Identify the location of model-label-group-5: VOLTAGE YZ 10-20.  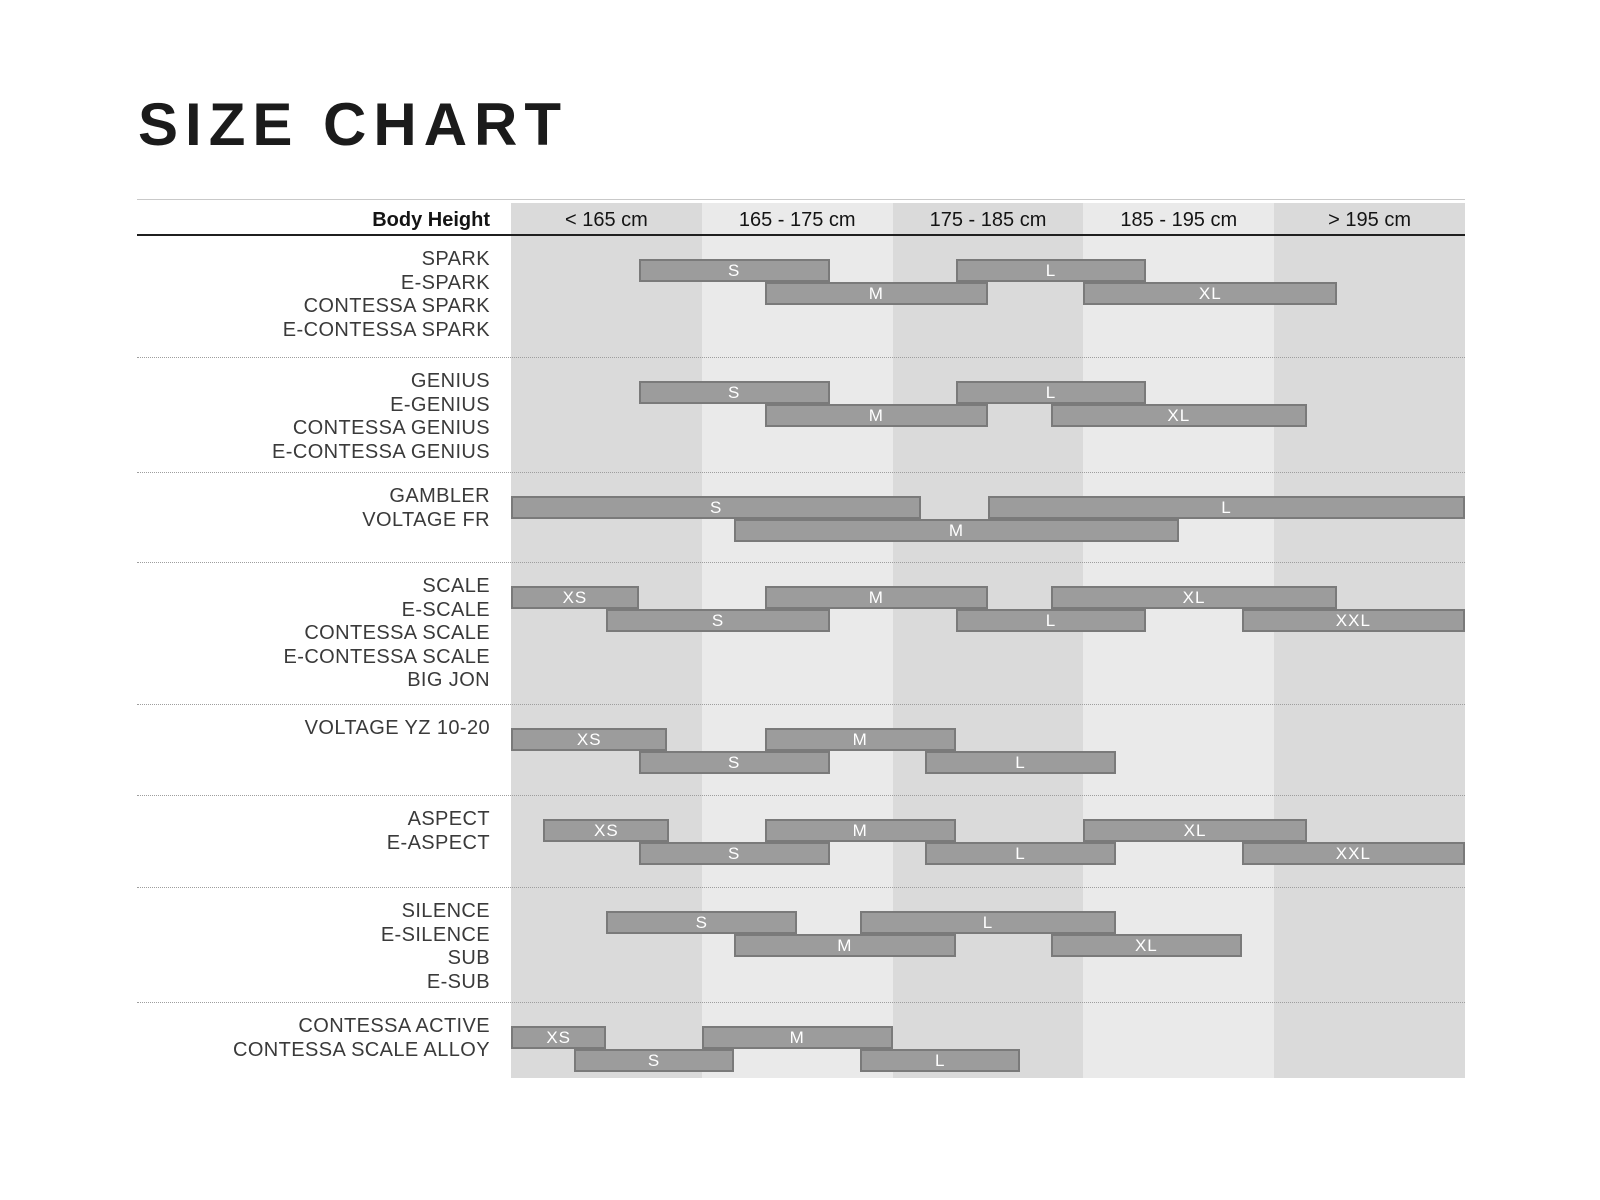
(313, 729).